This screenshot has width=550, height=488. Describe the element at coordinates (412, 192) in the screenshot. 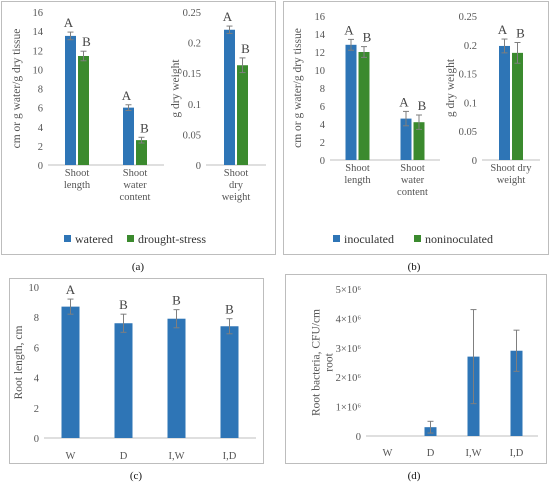

I see `x-category-label: content` at that location.